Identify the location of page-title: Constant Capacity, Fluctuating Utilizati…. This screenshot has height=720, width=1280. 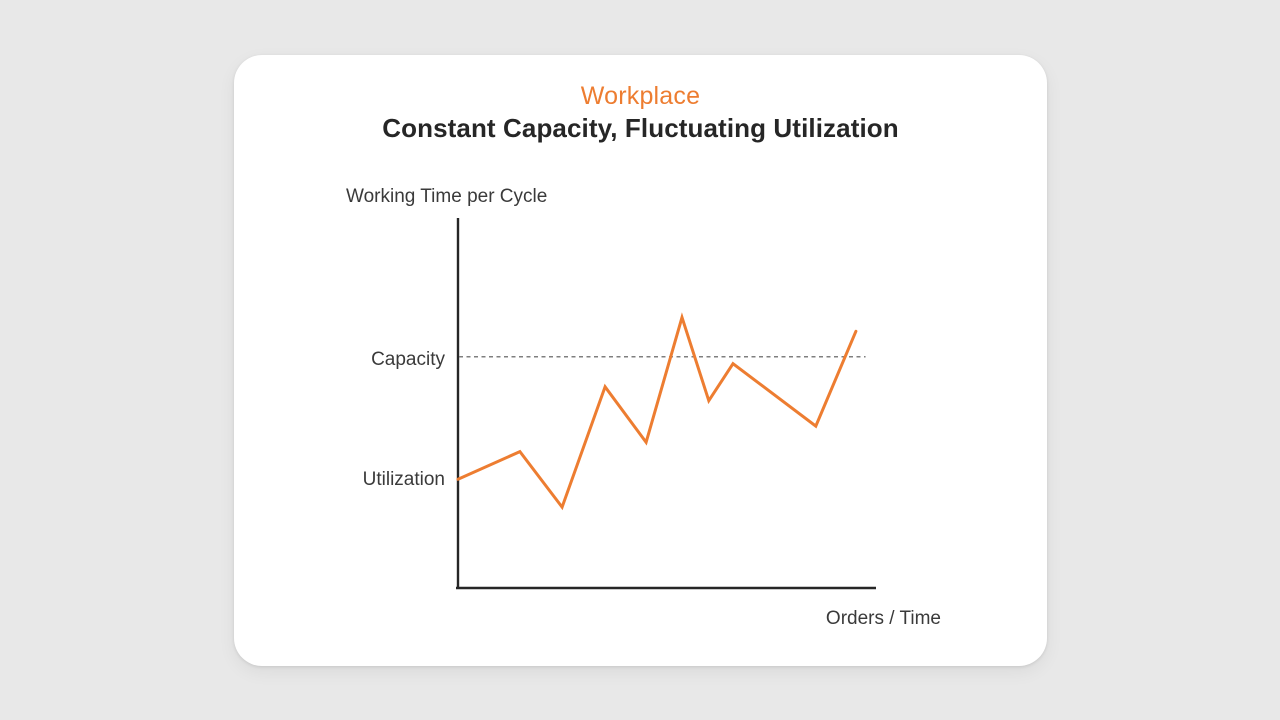
(640, 128).